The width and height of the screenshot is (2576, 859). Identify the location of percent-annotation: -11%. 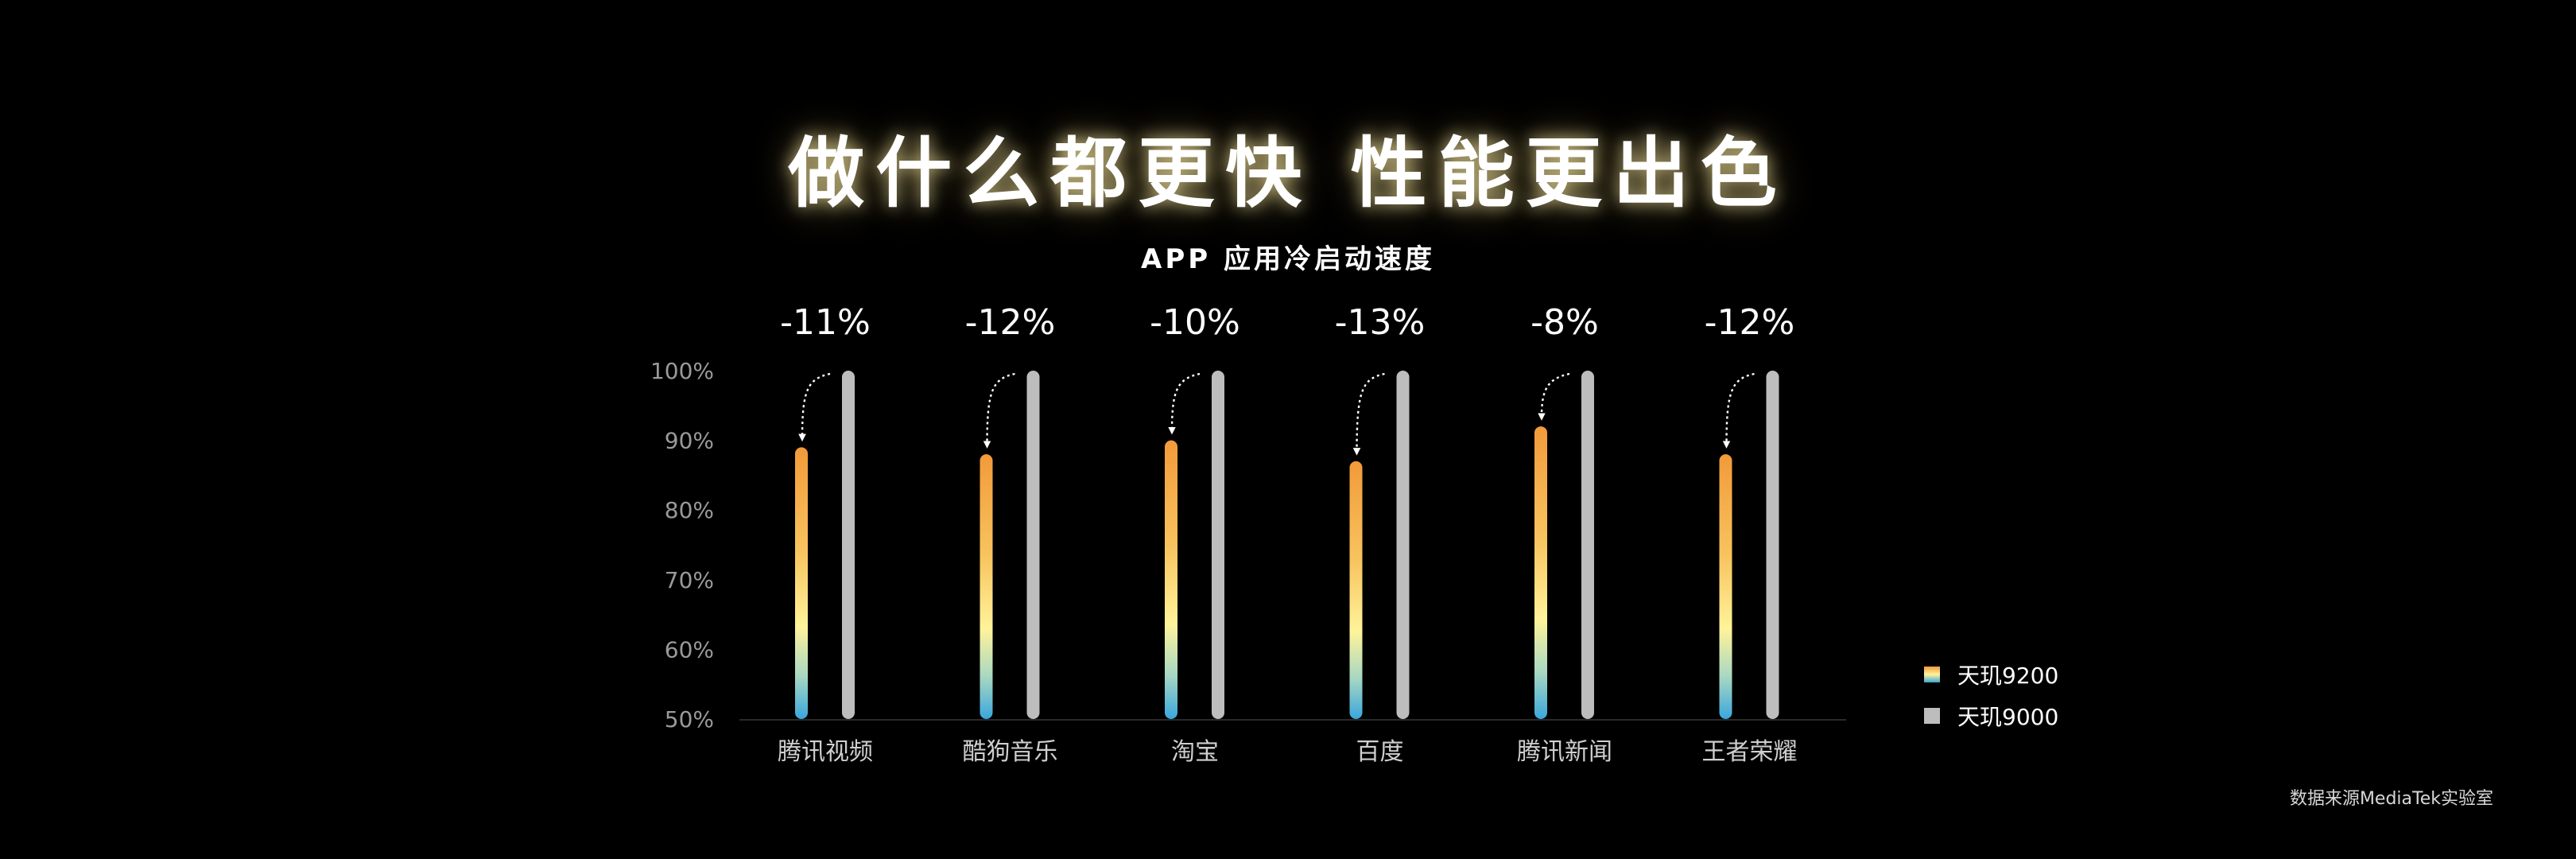
(826, 322).